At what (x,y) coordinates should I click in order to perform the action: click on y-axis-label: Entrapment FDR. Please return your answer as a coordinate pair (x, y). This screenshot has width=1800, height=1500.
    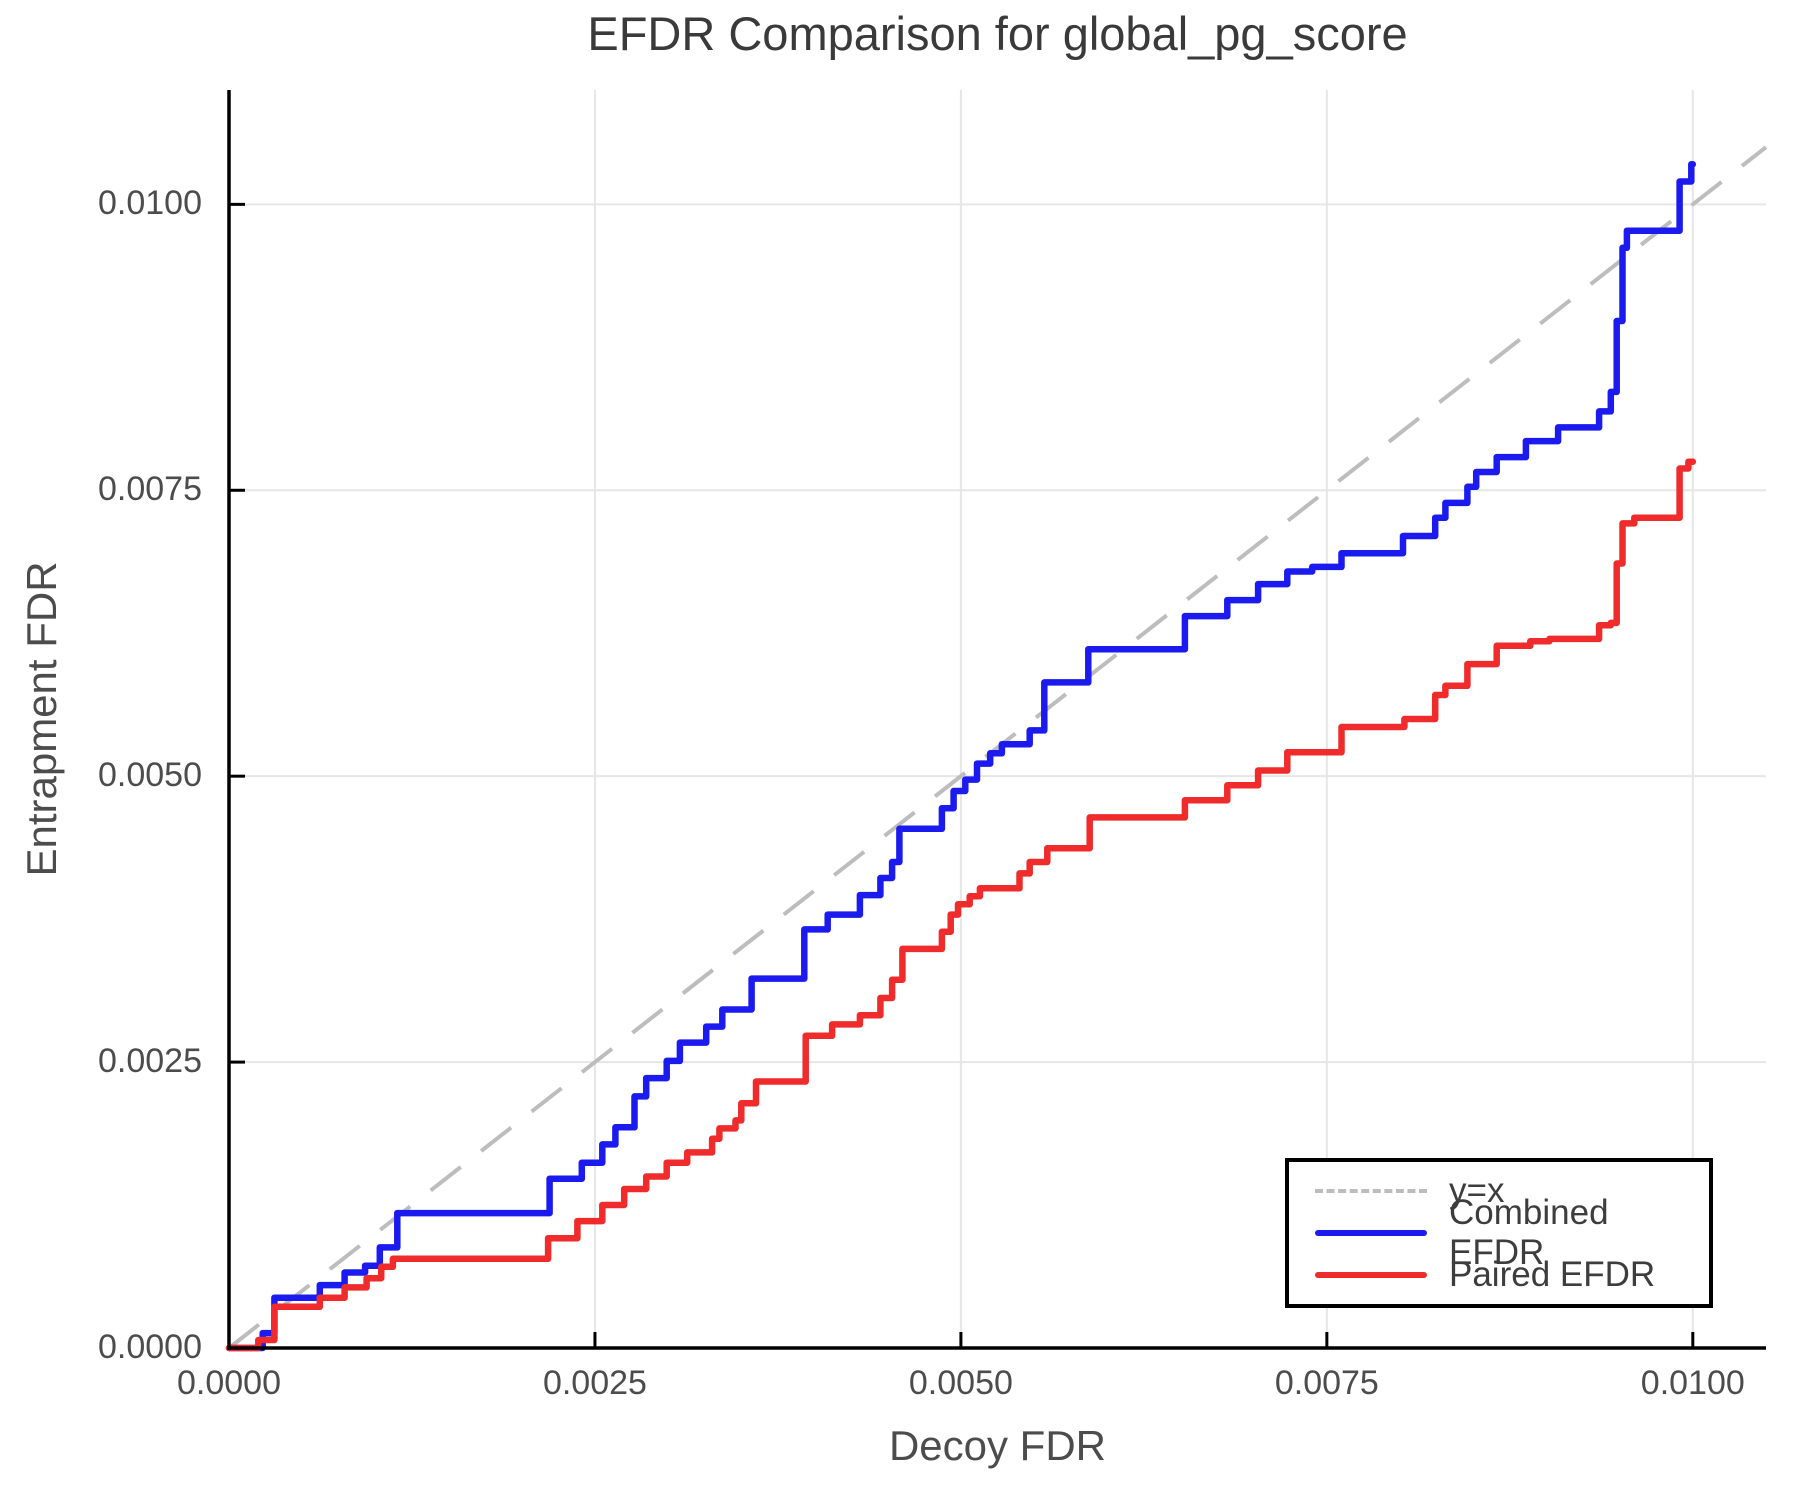
    Looking at the image, I should click on (41, 719).